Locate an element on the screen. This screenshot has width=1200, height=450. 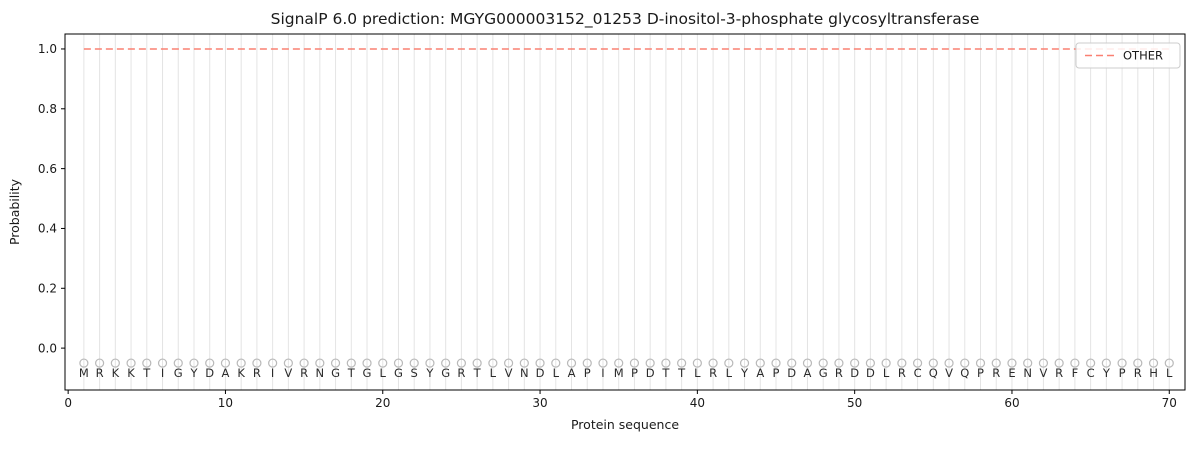
residue-letter: M is located at coordinates (619, 373).